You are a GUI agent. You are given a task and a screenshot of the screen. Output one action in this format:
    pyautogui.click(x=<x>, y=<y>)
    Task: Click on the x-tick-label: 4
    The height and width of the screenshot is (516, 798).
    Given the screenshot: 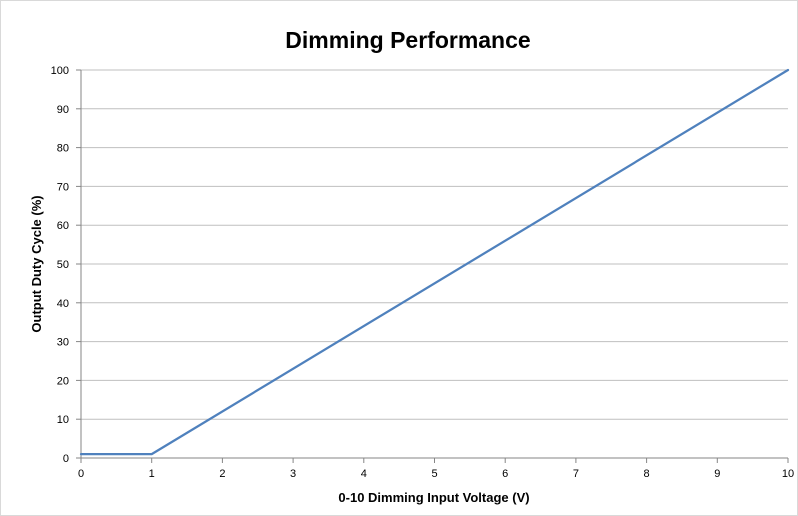 What is the action you would take?
    pyautogui.click(x=364, y=474)
    